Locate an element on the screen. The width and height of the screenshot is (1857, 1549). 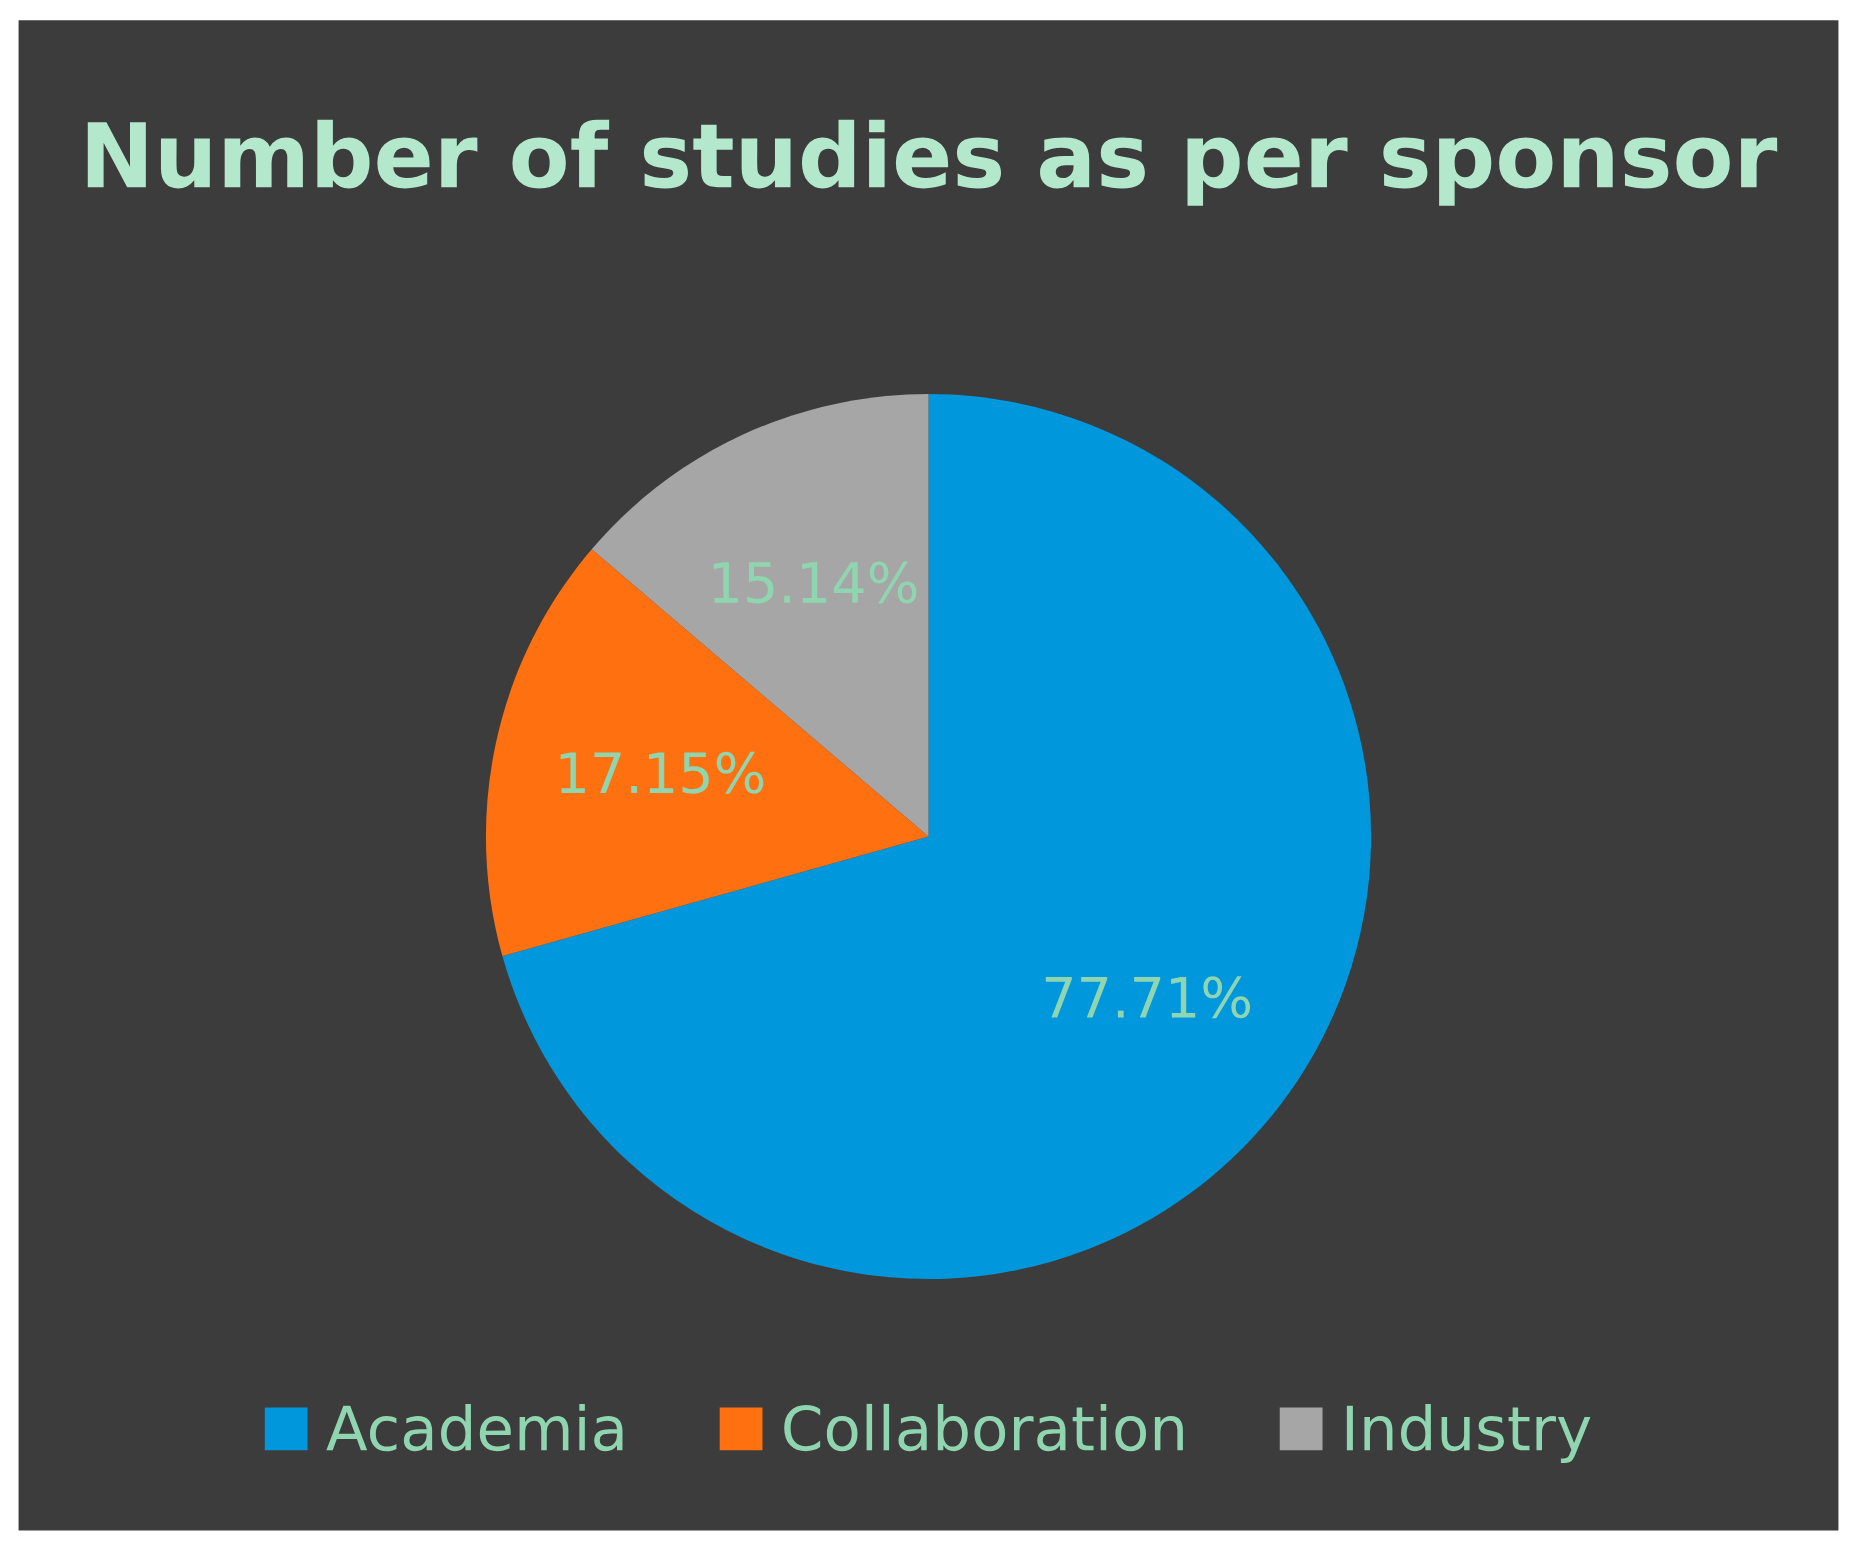
chart-title: Number of studies as per sponsor is located at coordinates (932, 162).